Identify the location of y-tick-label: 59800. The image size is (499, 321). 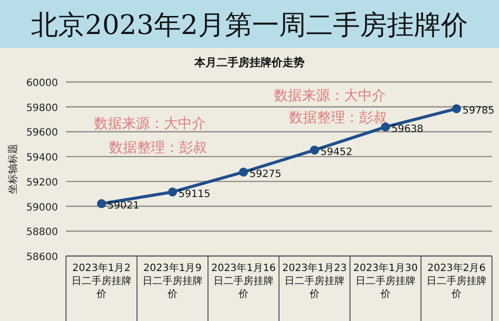
(42, 108).